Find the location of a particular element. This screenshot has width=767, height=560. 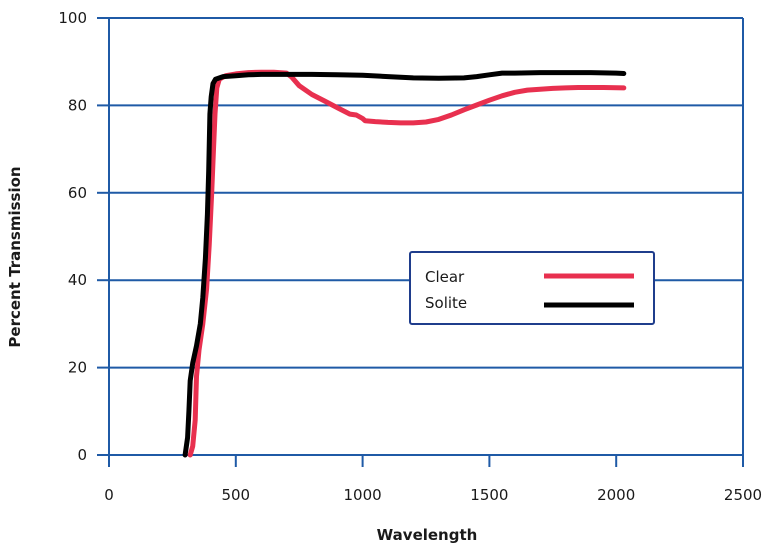

legend-label-clear: Clear is located at coordinates (445, 277).